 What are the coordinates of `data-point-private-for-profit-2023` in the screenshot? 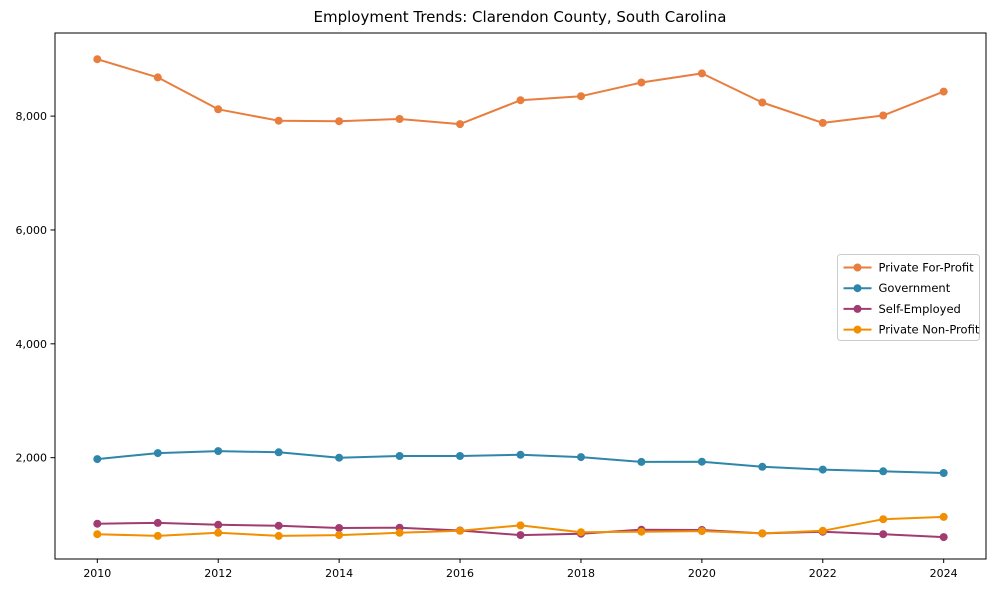 It's located at (883, 115).